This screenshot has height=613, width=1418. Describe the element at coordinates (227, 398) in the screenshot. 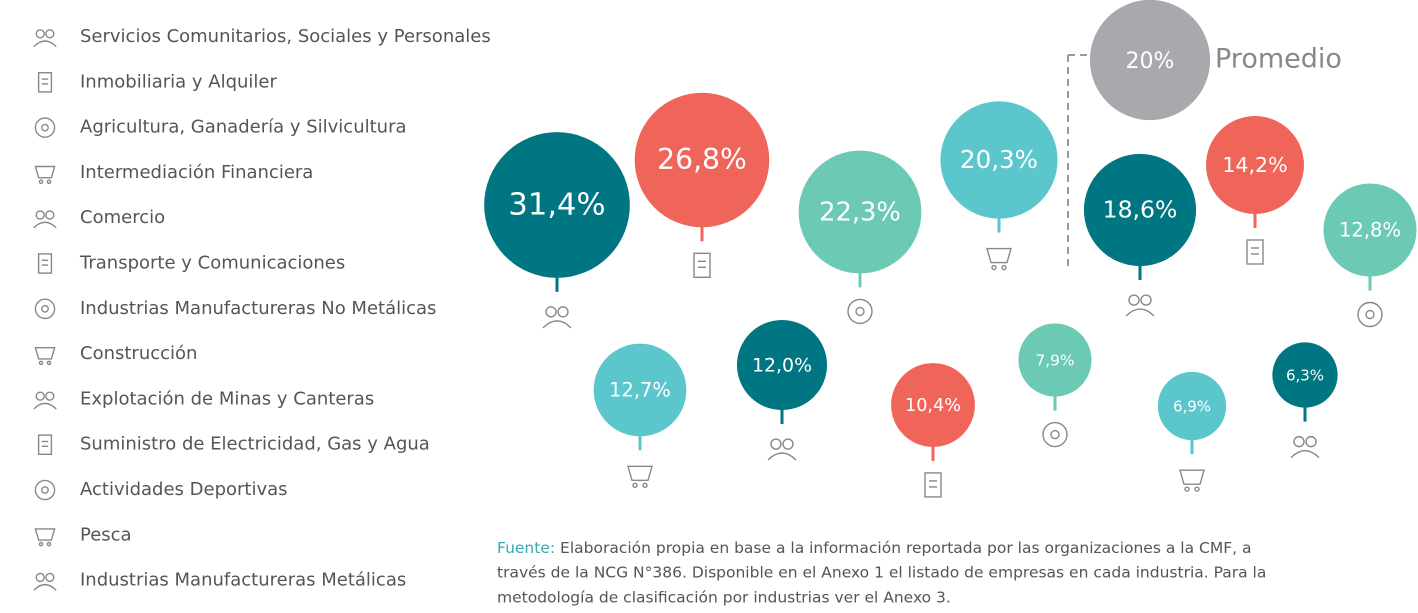

I see `legend-label: Explotación de Minas y Canteras` at that location.